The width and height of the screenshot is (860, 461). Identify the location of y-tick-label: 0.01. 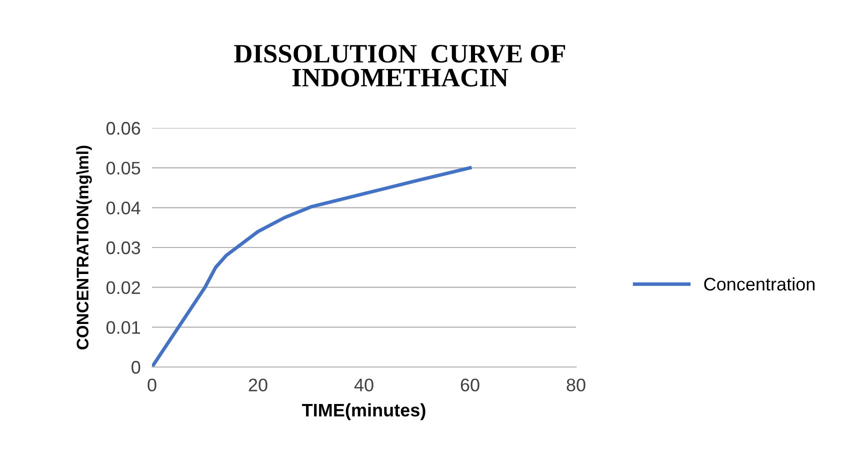
(123, 327).